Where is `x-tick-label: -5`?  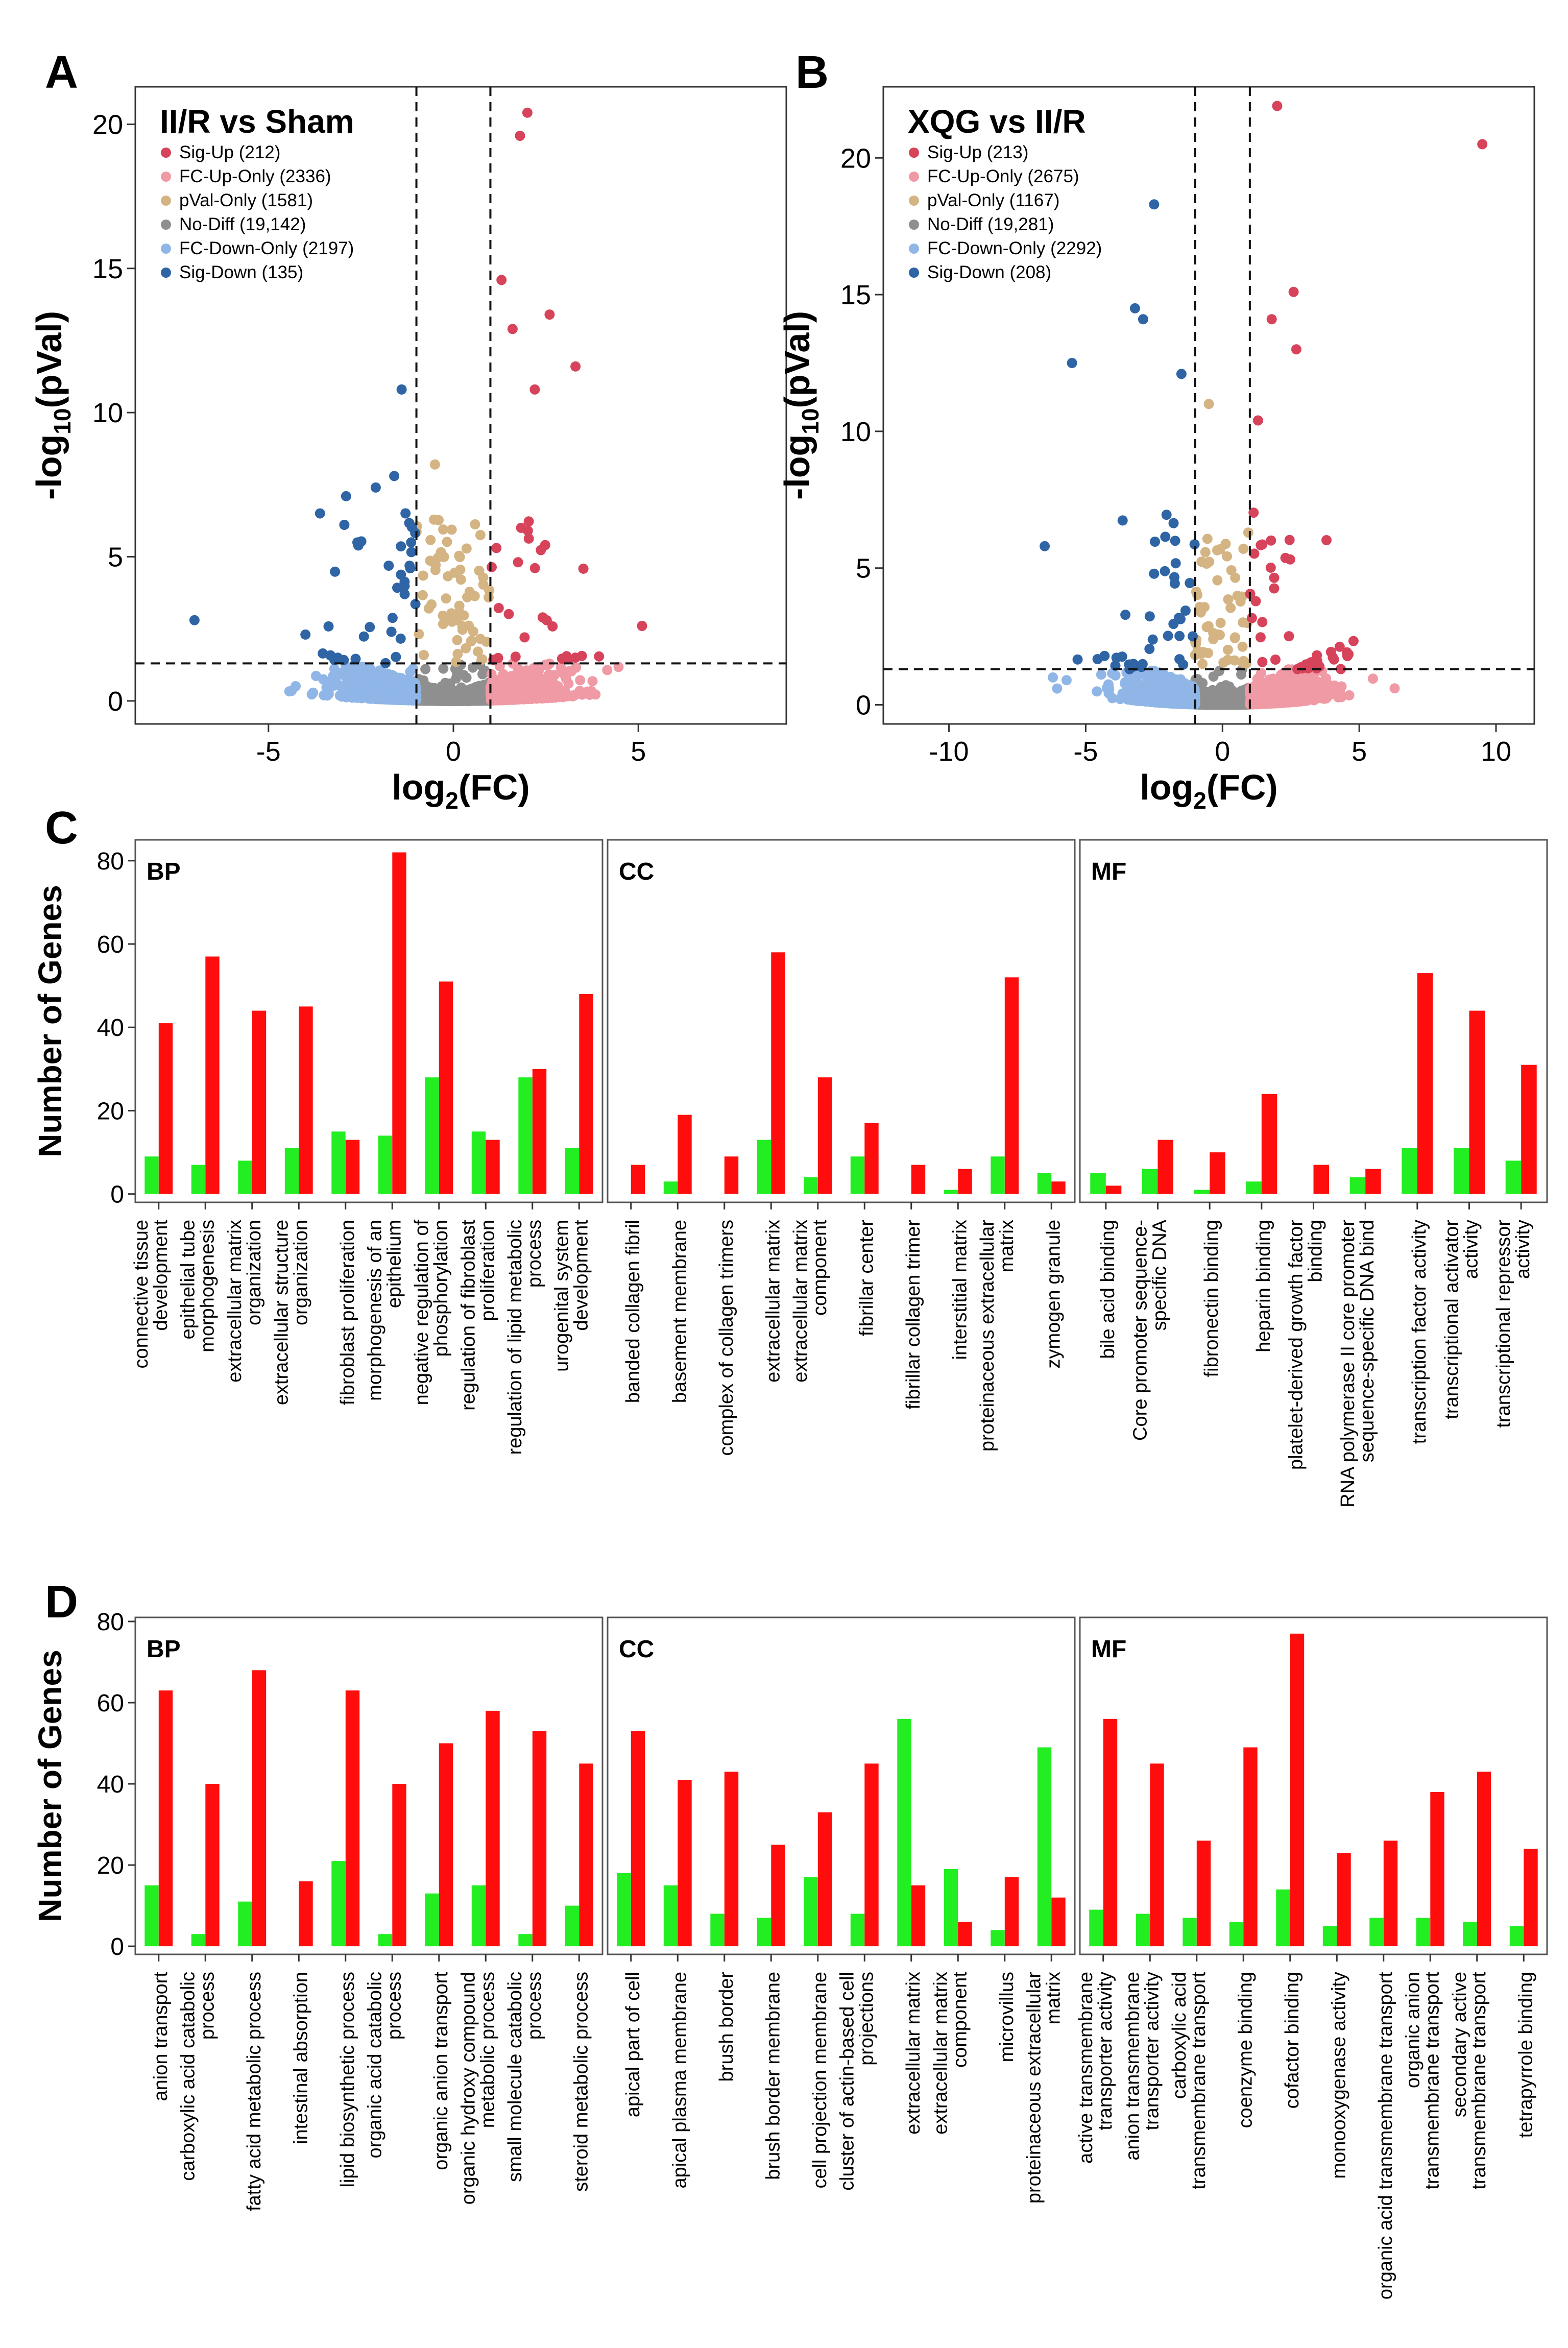
x-tick-label: -5 is located at coordinates (268, 751).